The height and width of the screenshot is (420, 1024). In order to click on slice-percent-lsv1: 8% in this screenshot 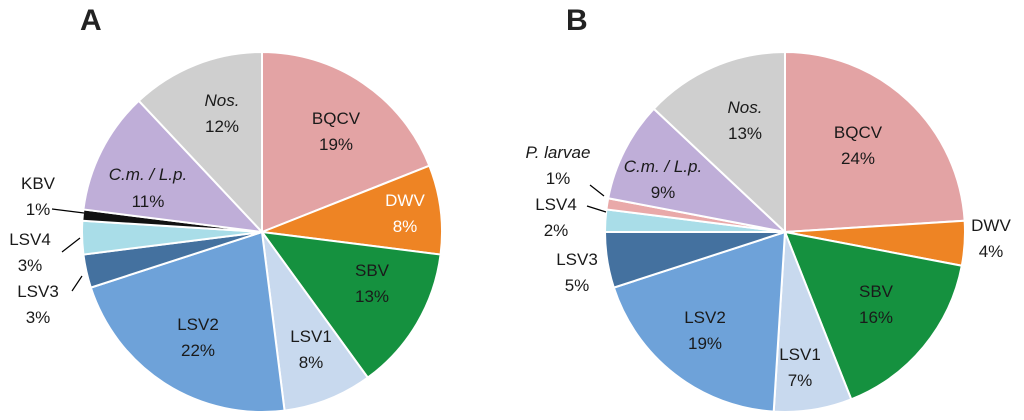, I will do `click(311, 362)`.